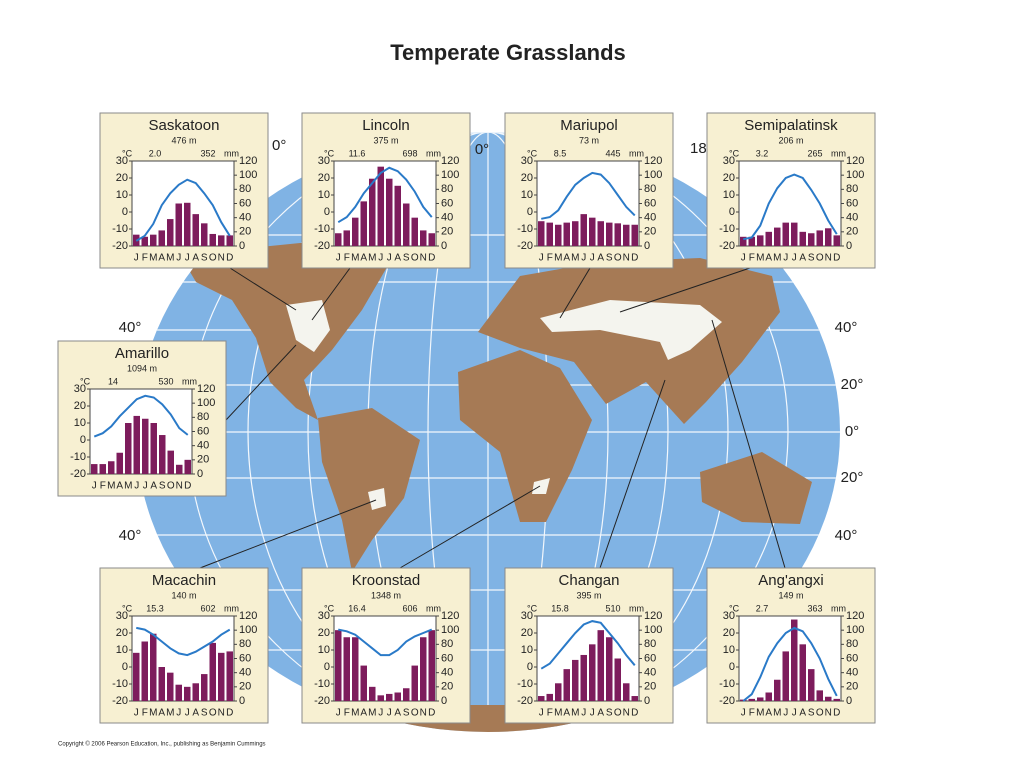 Image resolution: width=1024 pixels, height=768 pixels. I want to click on x-tick-label: F, so click(752, 713).